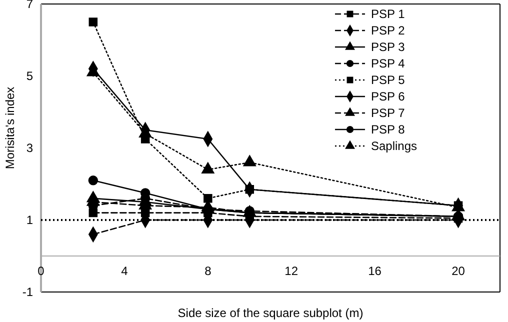 The height and width of the screenshot is (322, 508). What do you see at coordinates (388, 113) in the screenshot?
I see `legend-label: PSP 7` at bounding box center [388, 113].